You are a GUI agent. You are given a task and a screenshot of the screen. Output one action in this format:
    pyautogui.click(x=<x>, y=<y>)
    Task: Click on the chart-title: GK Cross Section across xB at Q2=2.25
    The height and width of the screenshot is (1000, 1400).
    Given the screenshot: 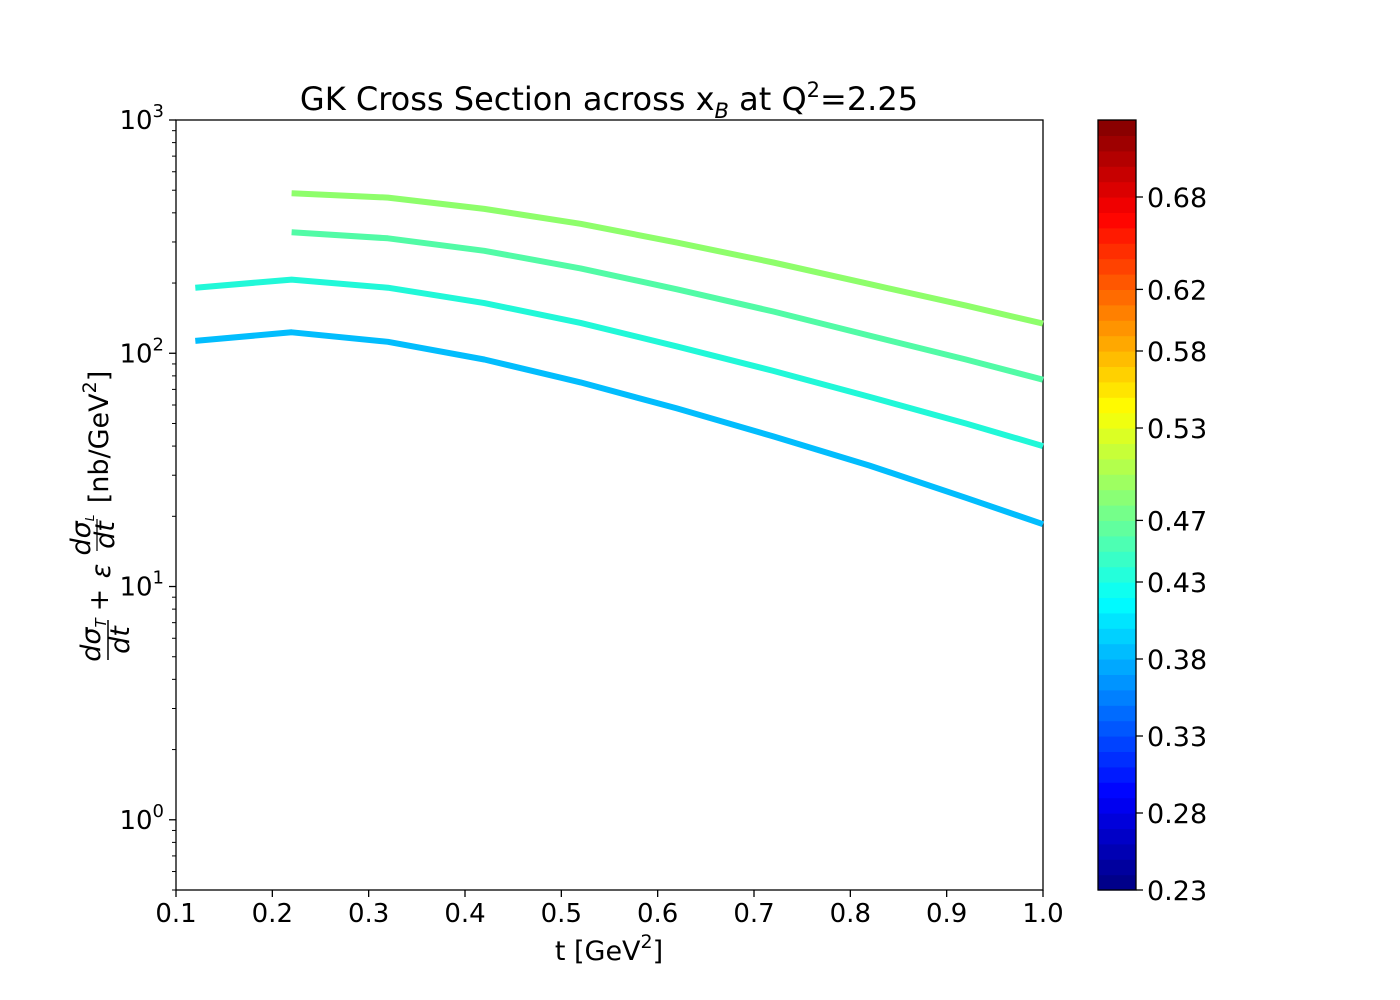 What is the action you would take?
    pyautogui.click(x=609, y=100)
    